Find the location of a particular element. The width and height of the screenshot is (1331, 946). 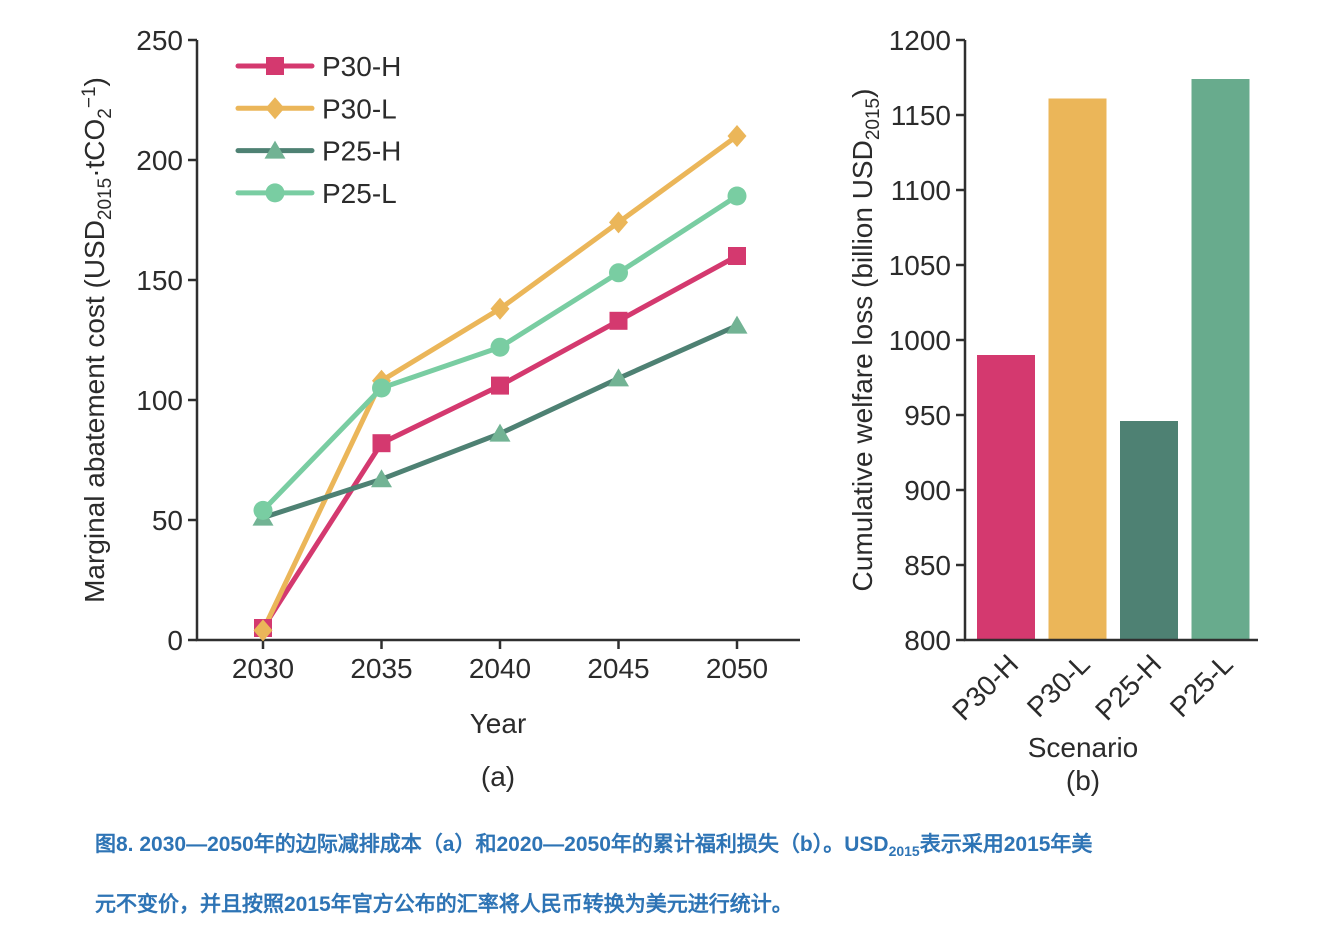

x-tick-label-a: 2030 is located at coordinates (263, 668).